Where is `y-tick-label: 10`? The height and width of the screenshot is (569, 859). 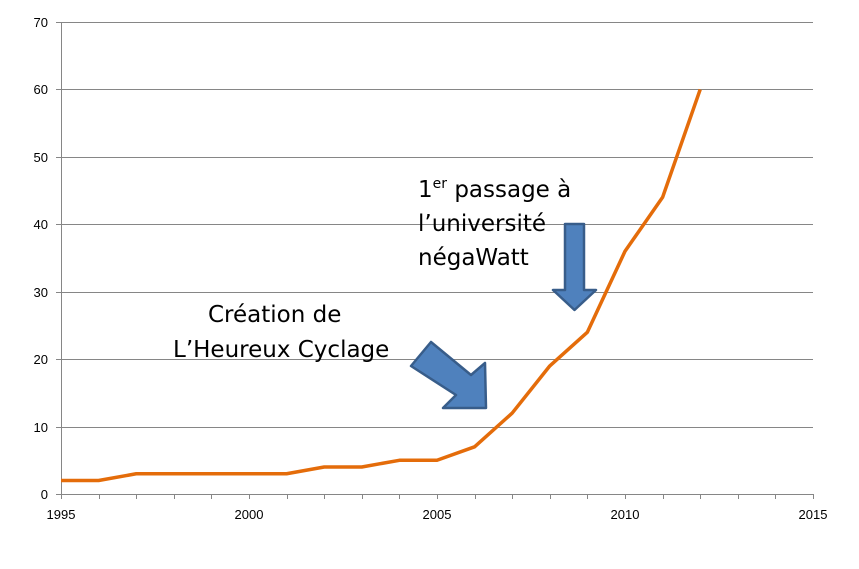
y-tick-label: 10 is located at coordinates (41, 427).